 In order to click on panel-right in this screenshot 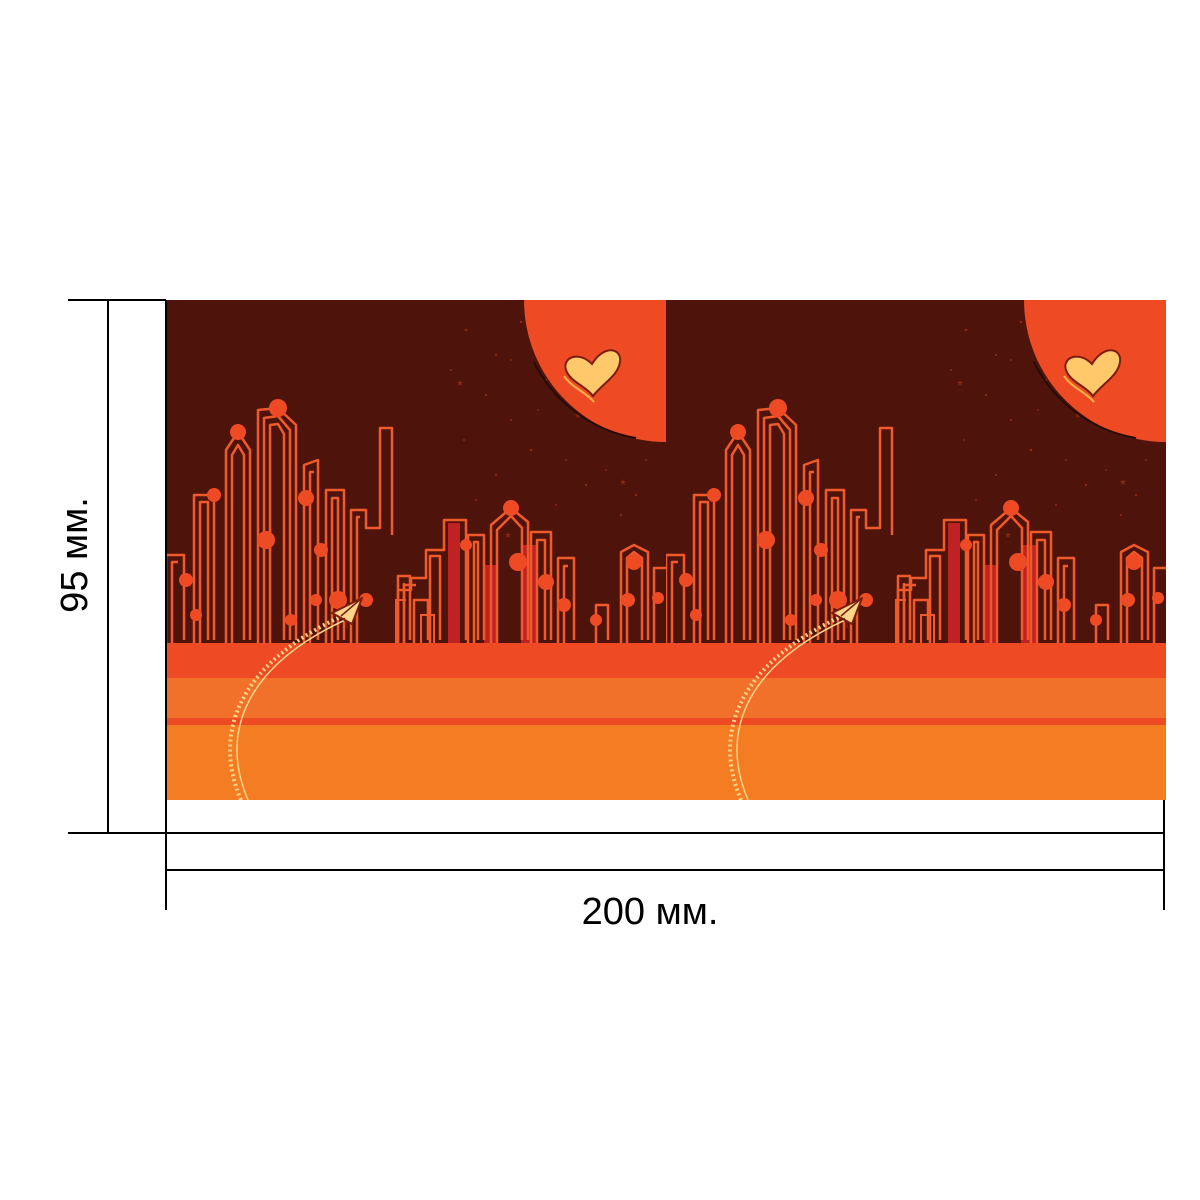, I will do `click(665, 550)`.